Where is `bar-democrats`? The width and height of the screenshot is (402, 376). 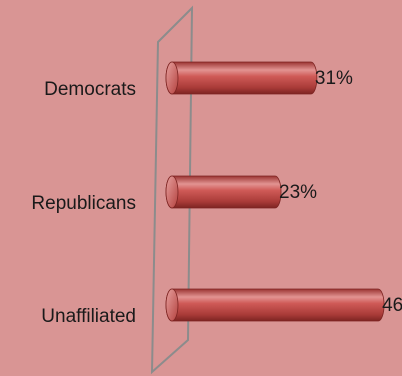
bar-democrats is located at coordinates (241, 78).